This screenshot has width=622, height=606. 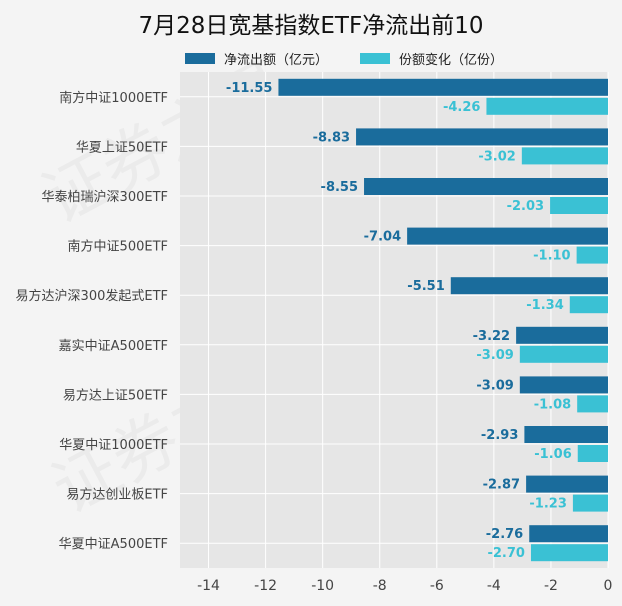 What do you see at coordinates (113, 346) in the screenshot?
I see `category-label: 嘉实中证A500ETF` at bounding box center [113, 346].